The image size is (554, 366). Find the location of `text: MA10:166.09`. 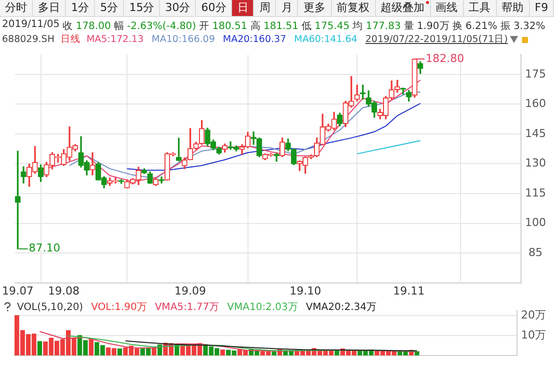

text: MA10:166.09 is located at coordinates (183, 39).